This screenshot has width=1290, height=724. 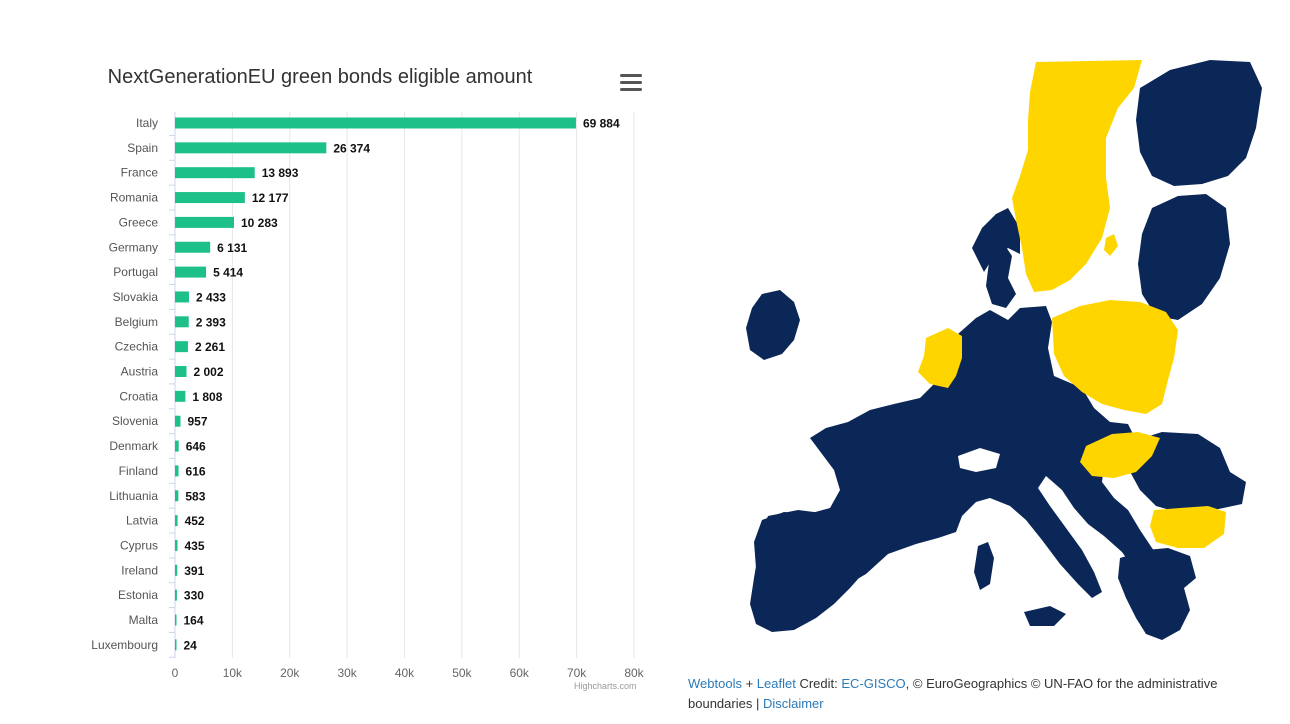 What do you see at coordinates (873, 683) in the screenshot?
I see `ec-gisco-link: EC-GISCO` at bounding box center [873, 683].